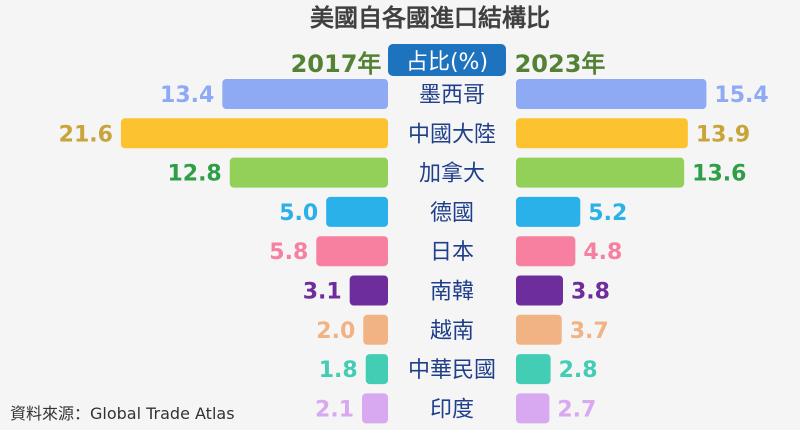  I want to click on category-label-6: 越南, so click(452, 331).